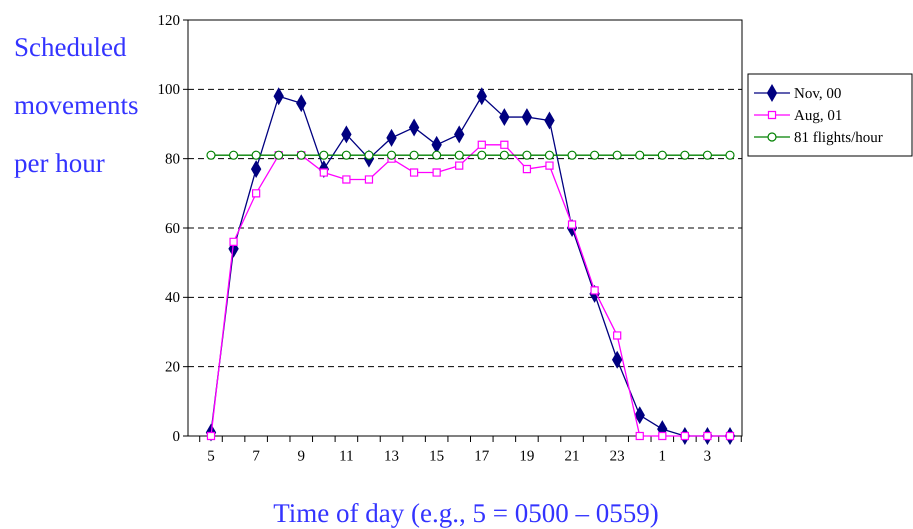 The height and width of the screenshot is (529, 913). What do you see at coordinates (169, 90) in the screenshot?
I see `y-tick-label: 100` at bounding box center [169, 90].